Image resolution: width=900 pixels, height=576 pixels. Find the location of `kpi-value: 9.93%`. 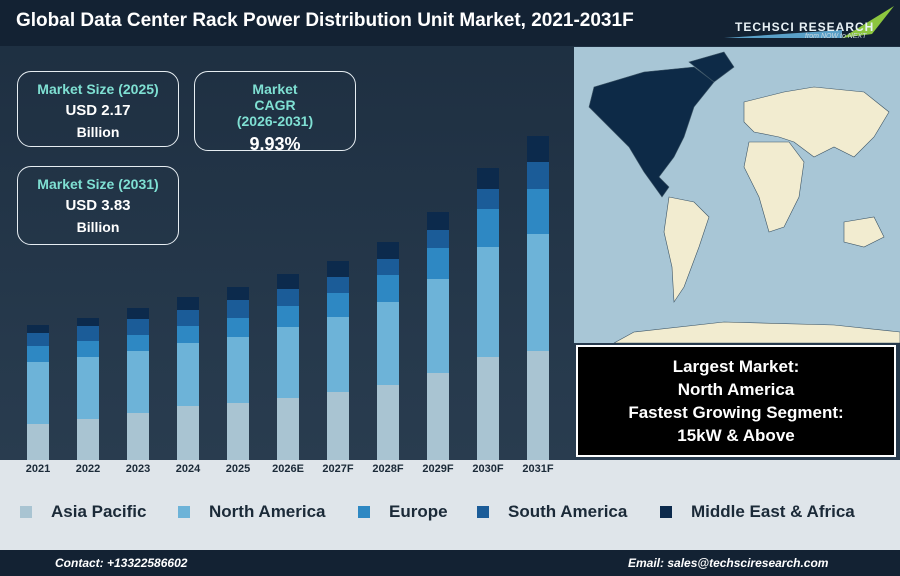

kpi-value: 9.93% is located at coordinates (275, 144).